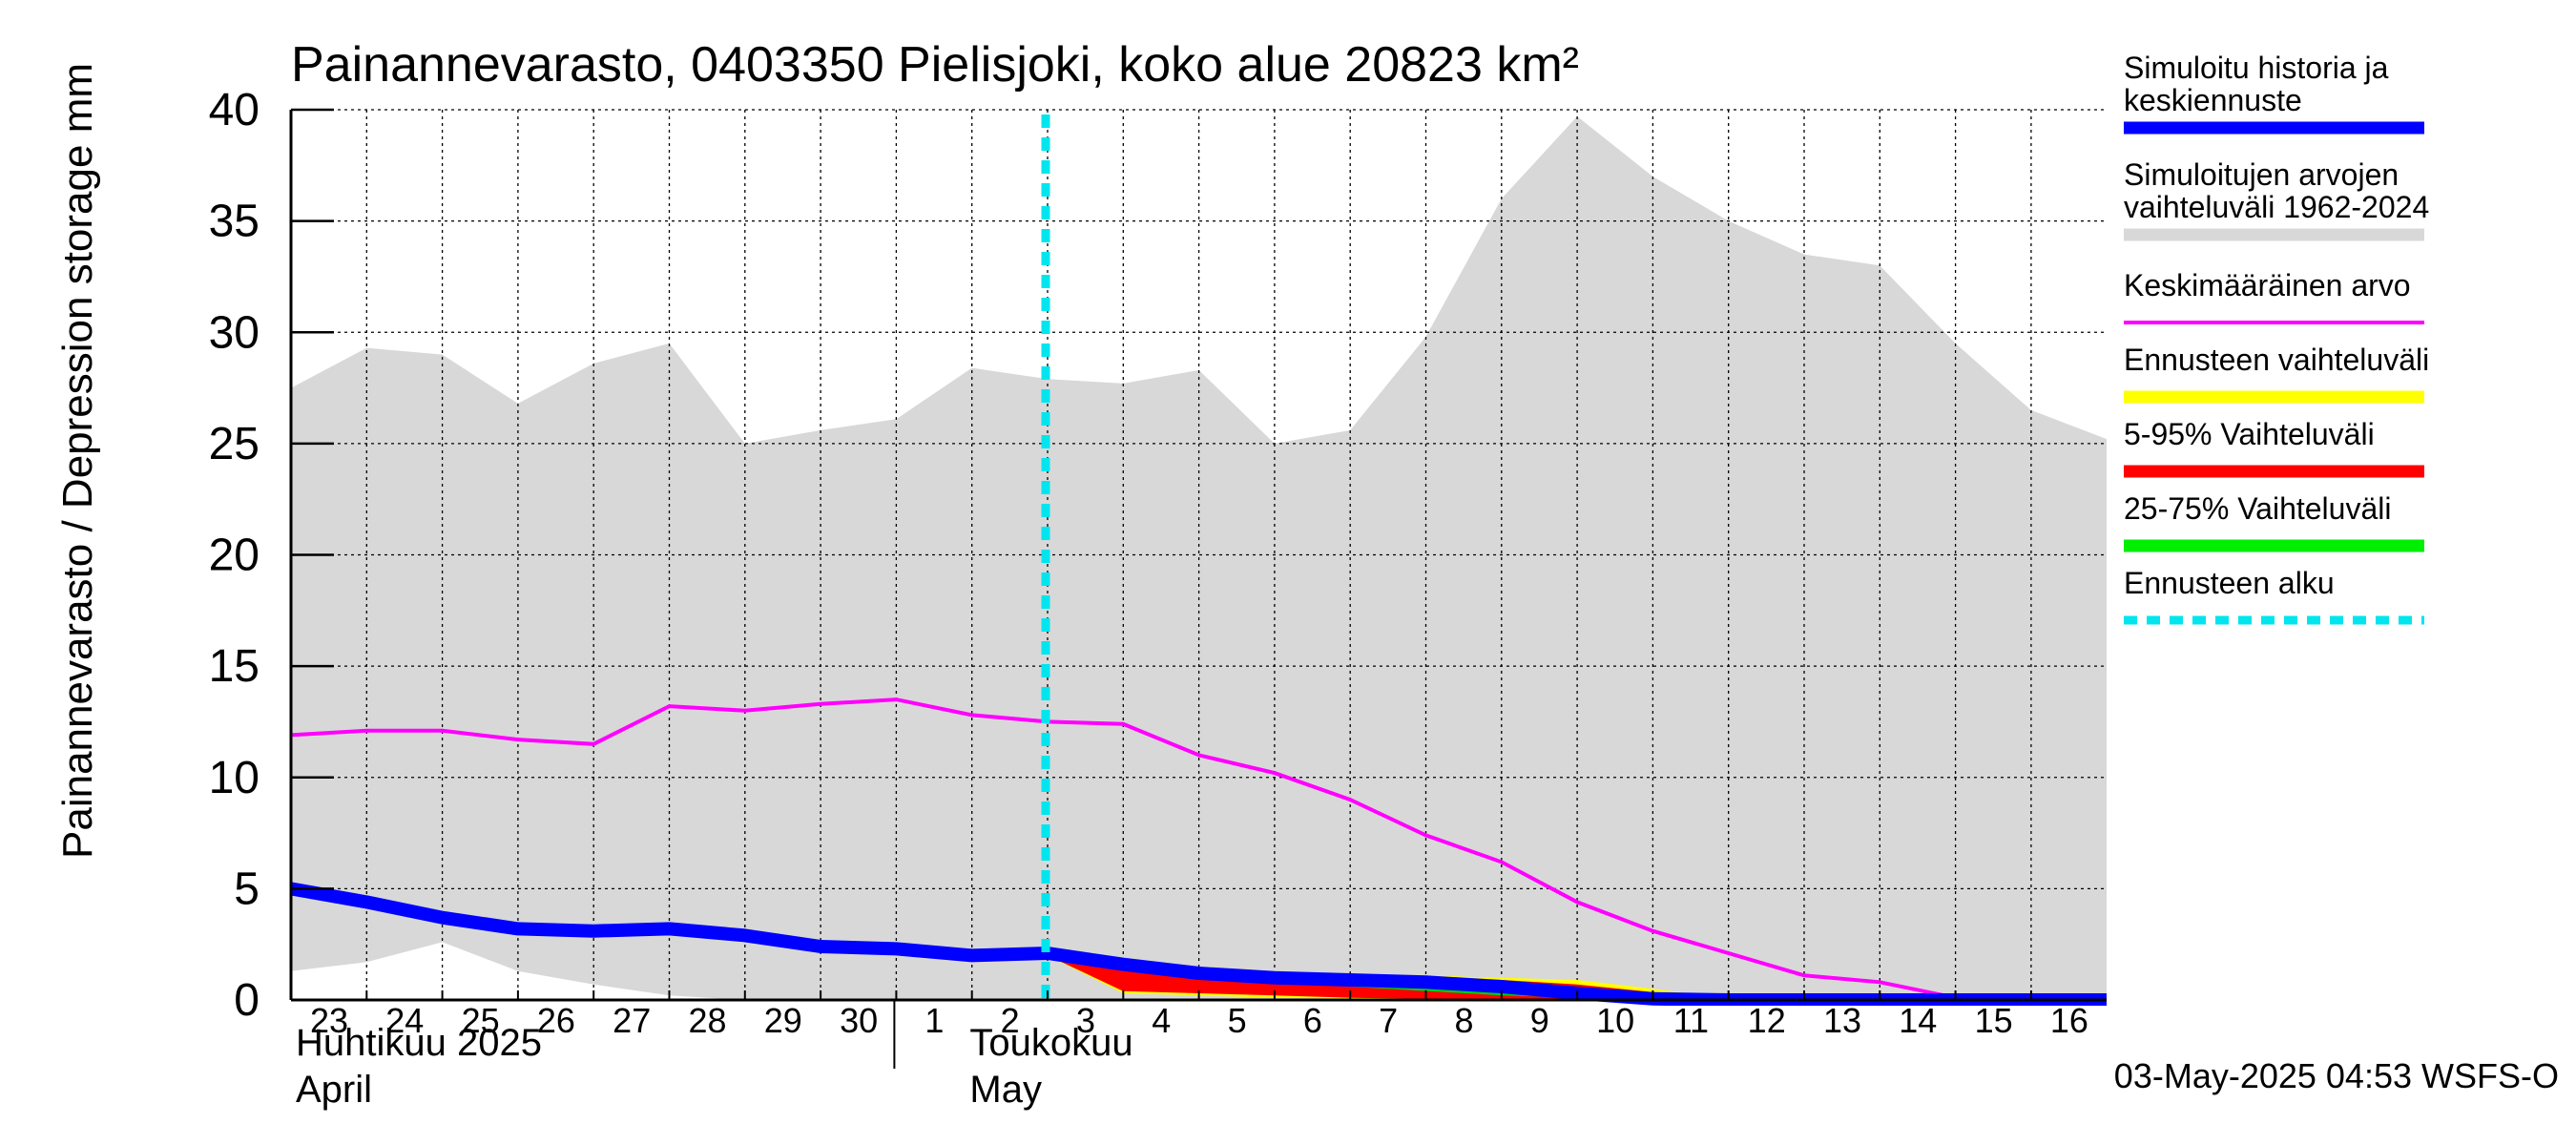 The image size is (2576, 1145). Describe the element at coordinates (329, 1021) in the screenshot. I see `x-tick-label: 23` at that location.